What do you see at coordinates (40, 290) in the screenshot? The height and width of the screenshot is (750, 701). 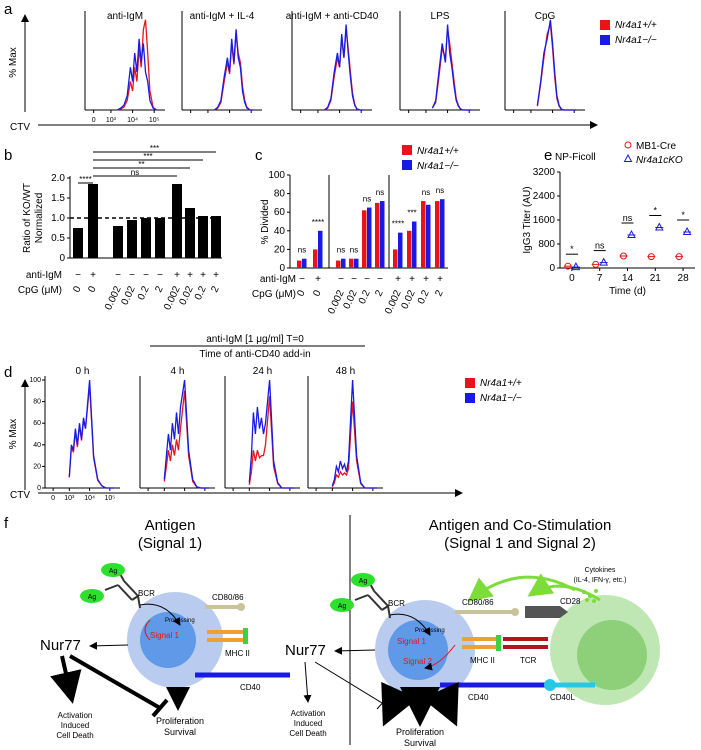 I see `row-label: CpG (μM)` at bounding box center [40, 290].